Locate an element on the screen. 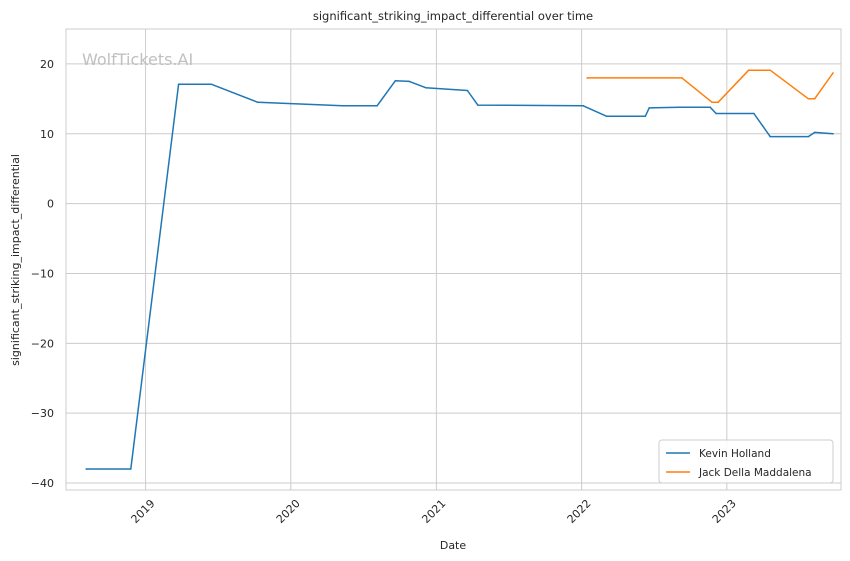 The image size is (850, 561). x-ticks: 2019 2020 2021 2022 2023 is located at coordinates (434, 511).